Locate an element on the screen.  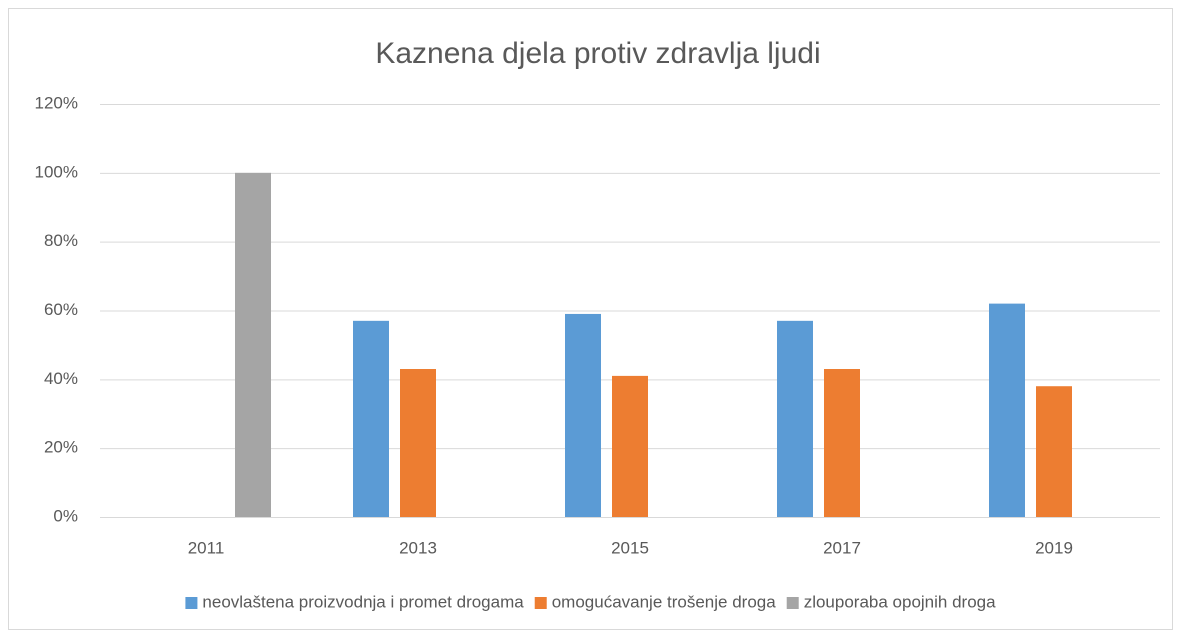
legend-label: omogućavanje trošenje droga is located at coordinates (664, 601).